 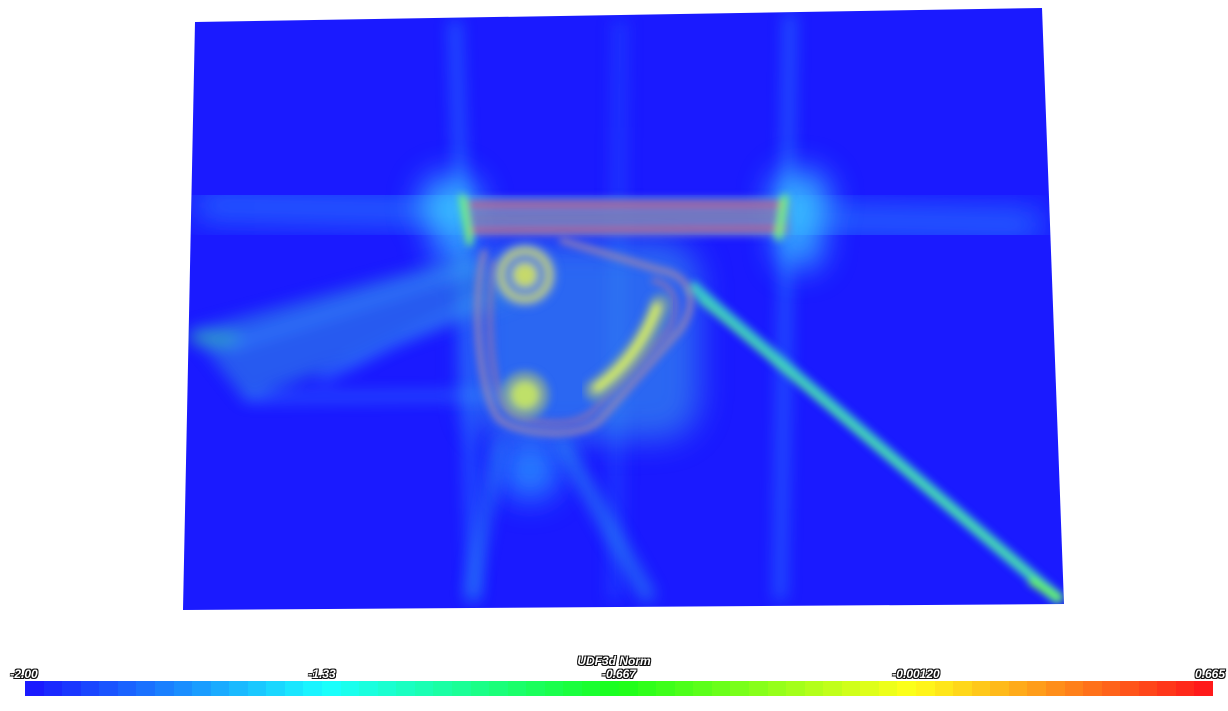 What do you see at coordinates (619, 674) in the screenshot?
I see `colorbar-tick-label: -0.667` at bounding box center [619, 674].